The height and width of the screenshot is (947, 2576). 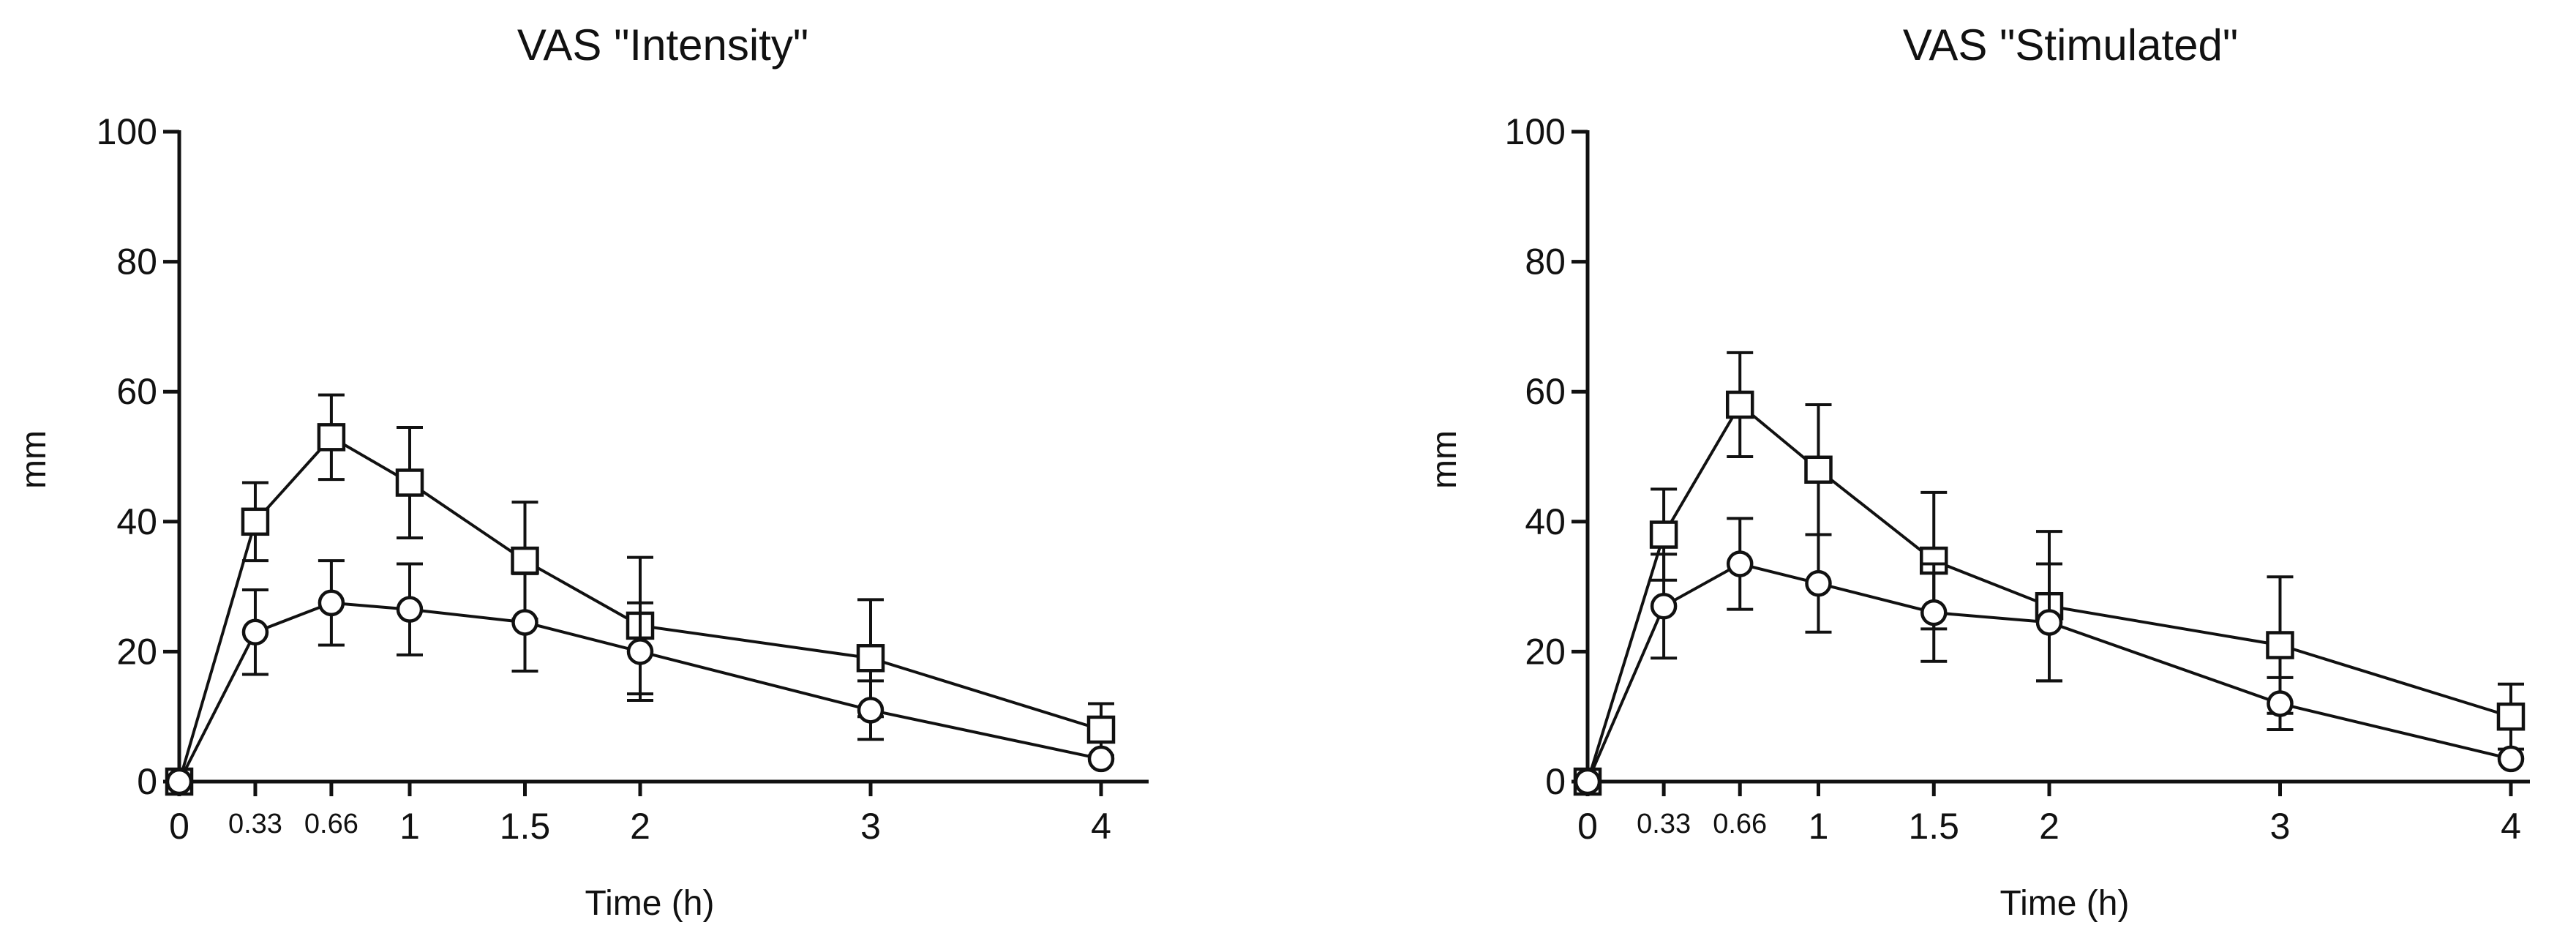 I want to click on chart-title: VAS "Intensity", so click(x=662, y=45).